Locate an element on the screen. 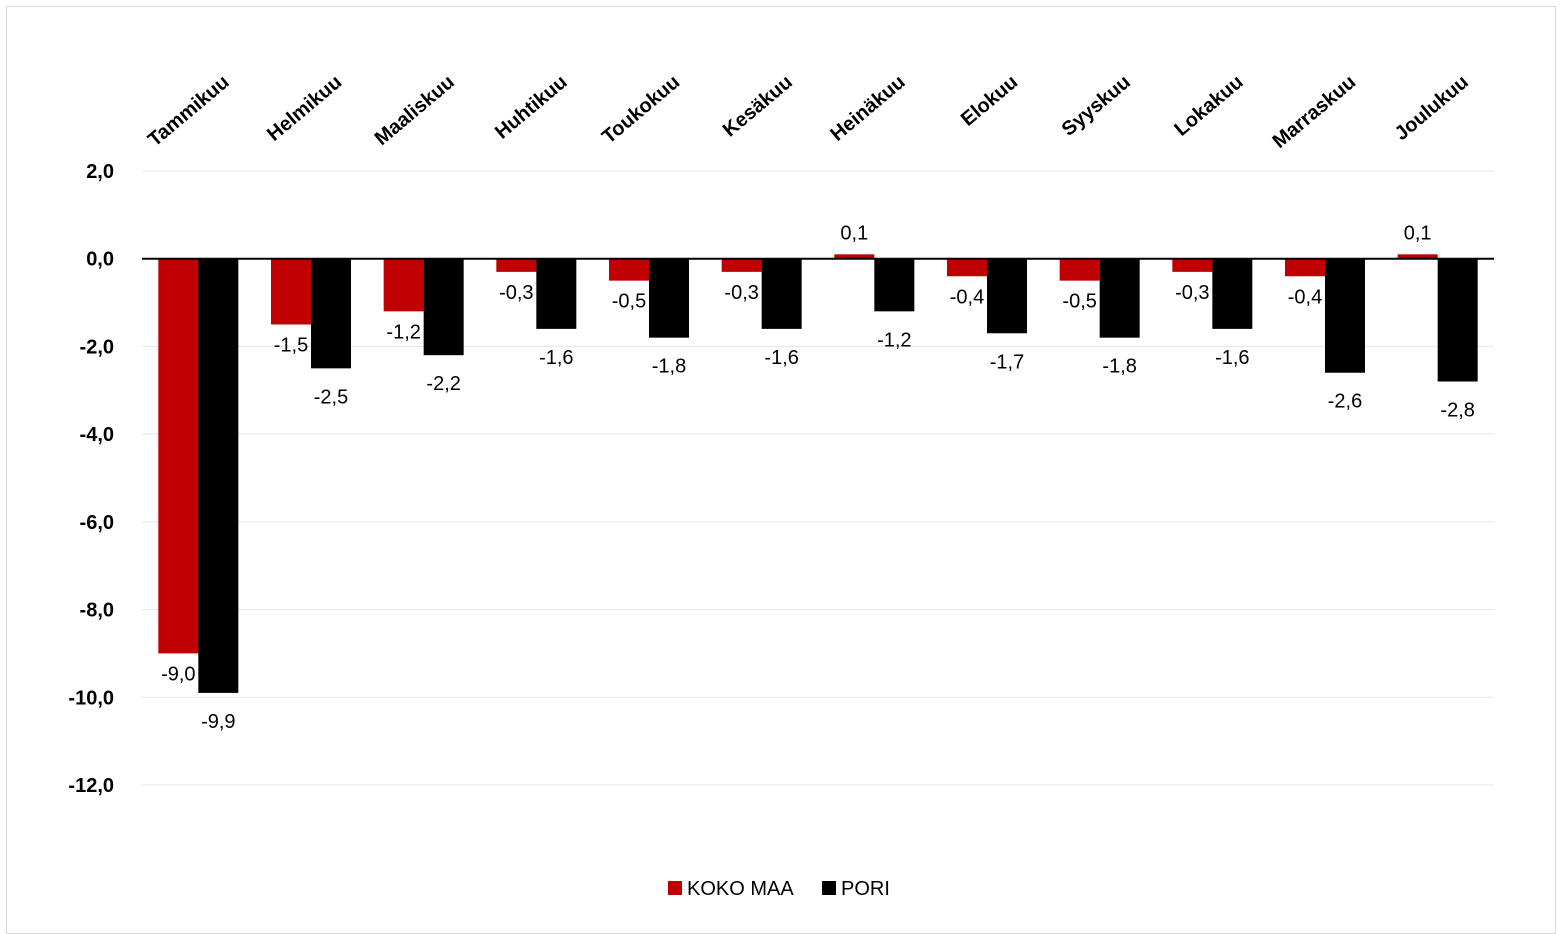 The height and width of the screenshot is (934, 1564). y-tick-label: -2,0 is located at coordinates (97, 347).